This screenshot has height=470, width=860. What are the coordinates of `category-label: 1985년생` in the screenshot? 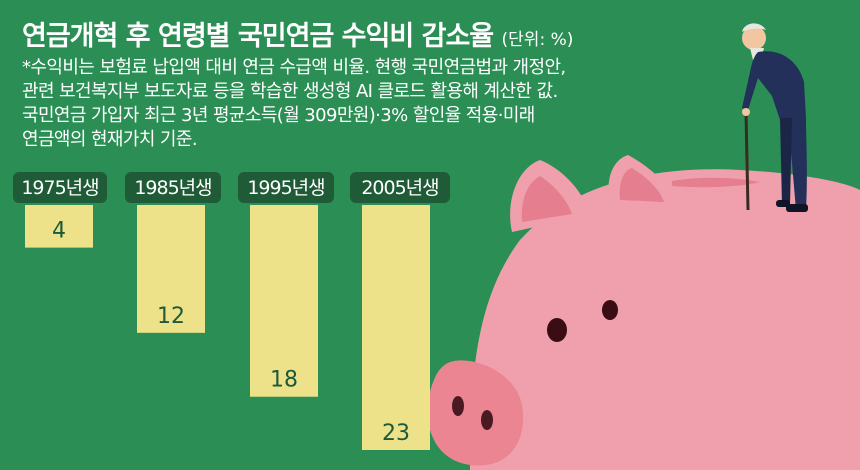 It's located at (172, 188).